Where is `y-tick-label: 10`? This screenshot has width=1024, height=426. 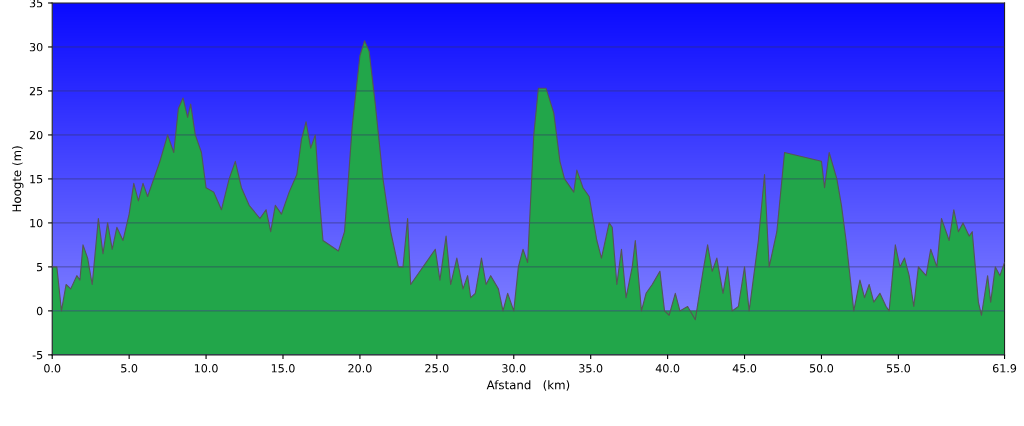 y-tick-label: 10 is located at coordinates (36, 223).